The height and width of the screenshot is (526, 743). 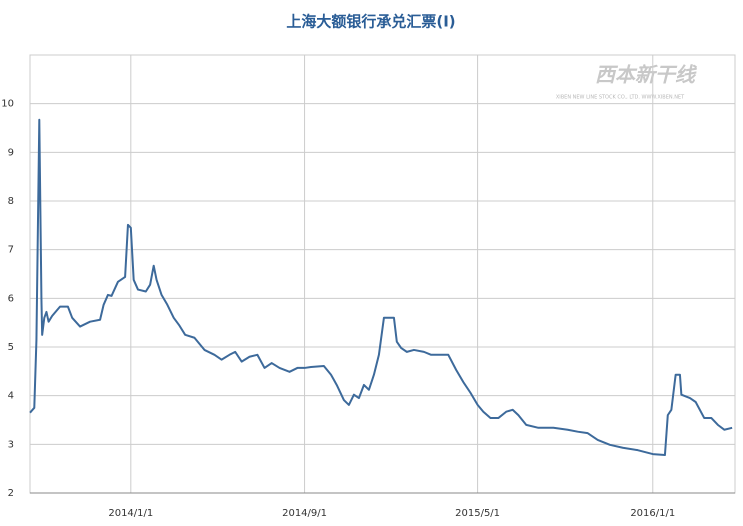 I want to click on x-tick-label: 2015/5/1, so click(x=477, y=513).